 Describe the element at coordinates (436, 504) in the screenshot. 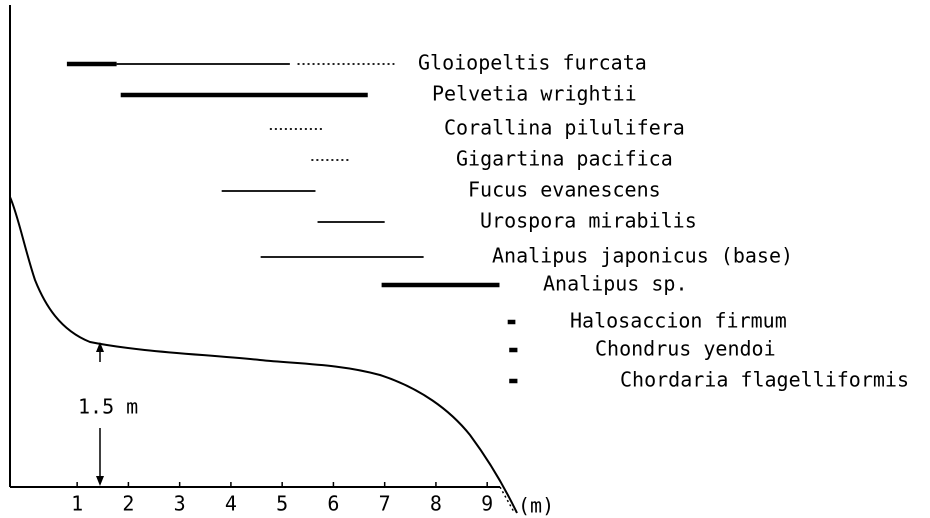

I see `x-tick-label: 8` at that location.